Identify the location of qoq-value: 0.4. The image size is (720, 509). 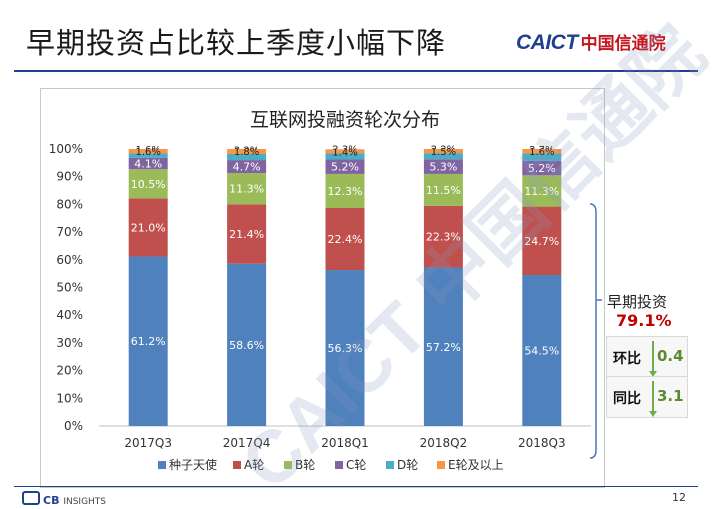
(670, 356).